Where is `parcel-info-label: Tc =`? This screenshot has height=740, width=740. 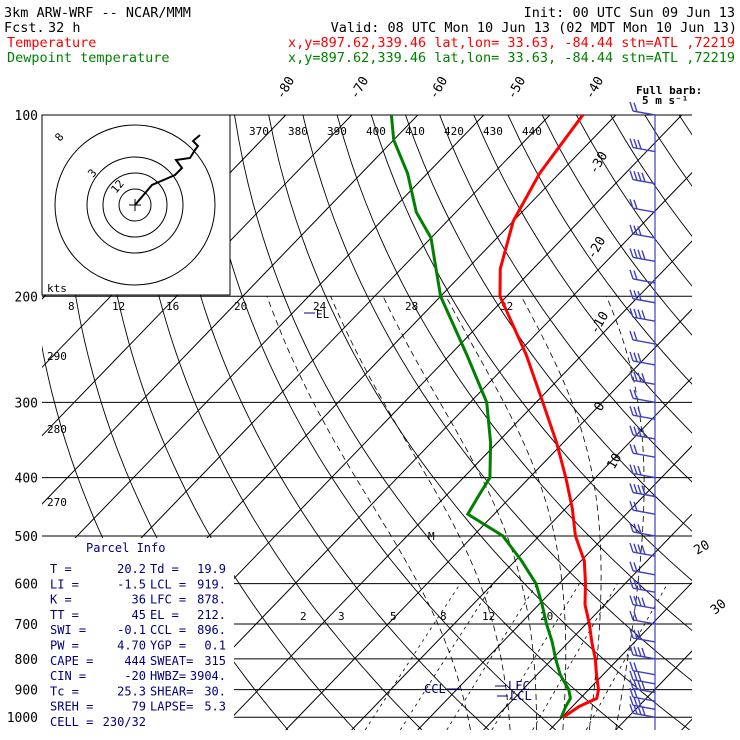
parcel-info-label: Tc = is located at coordinates (64, 691).